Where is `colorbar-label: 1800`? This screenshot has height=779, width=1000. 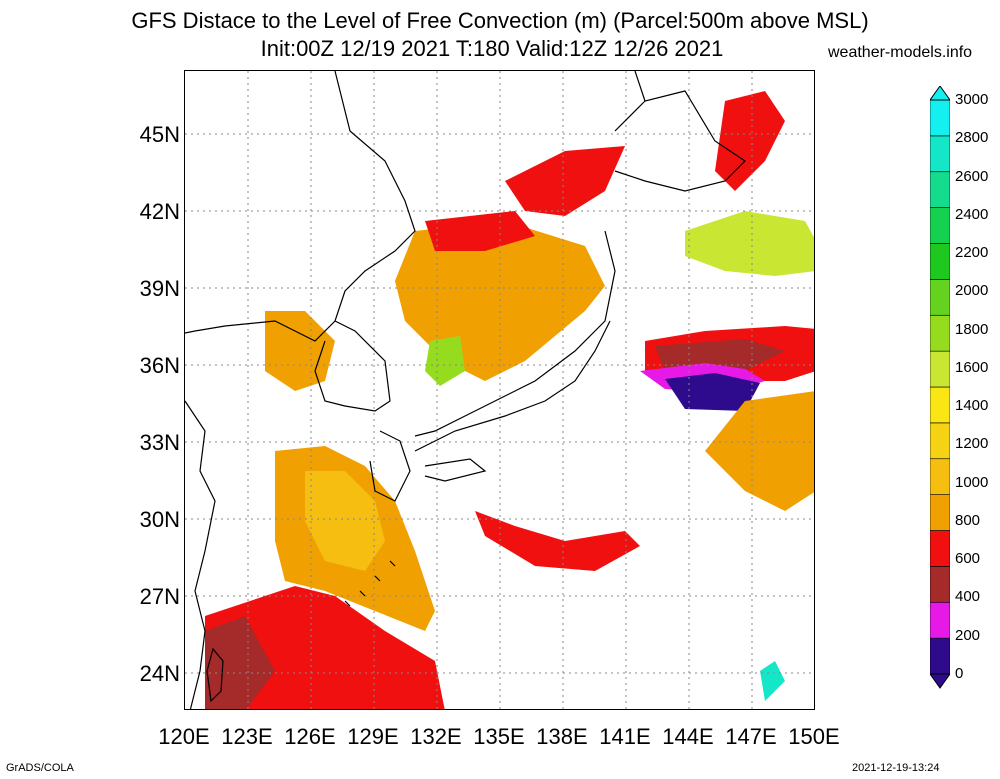 colorbar-label: 1800 is located at coordinates (972, 329).